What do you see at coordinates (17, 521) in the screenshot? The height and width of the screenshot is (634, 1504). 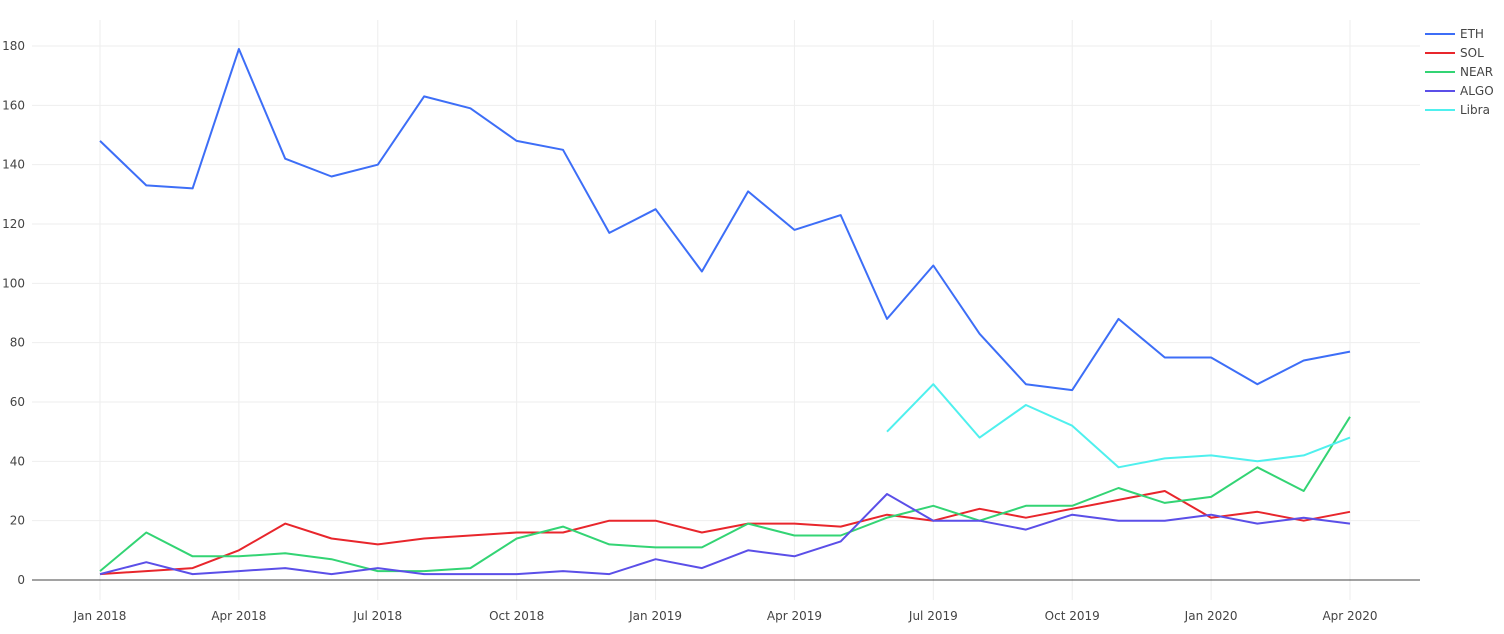 I see `y-tick-label: 20` at bounding box center [17, 521].